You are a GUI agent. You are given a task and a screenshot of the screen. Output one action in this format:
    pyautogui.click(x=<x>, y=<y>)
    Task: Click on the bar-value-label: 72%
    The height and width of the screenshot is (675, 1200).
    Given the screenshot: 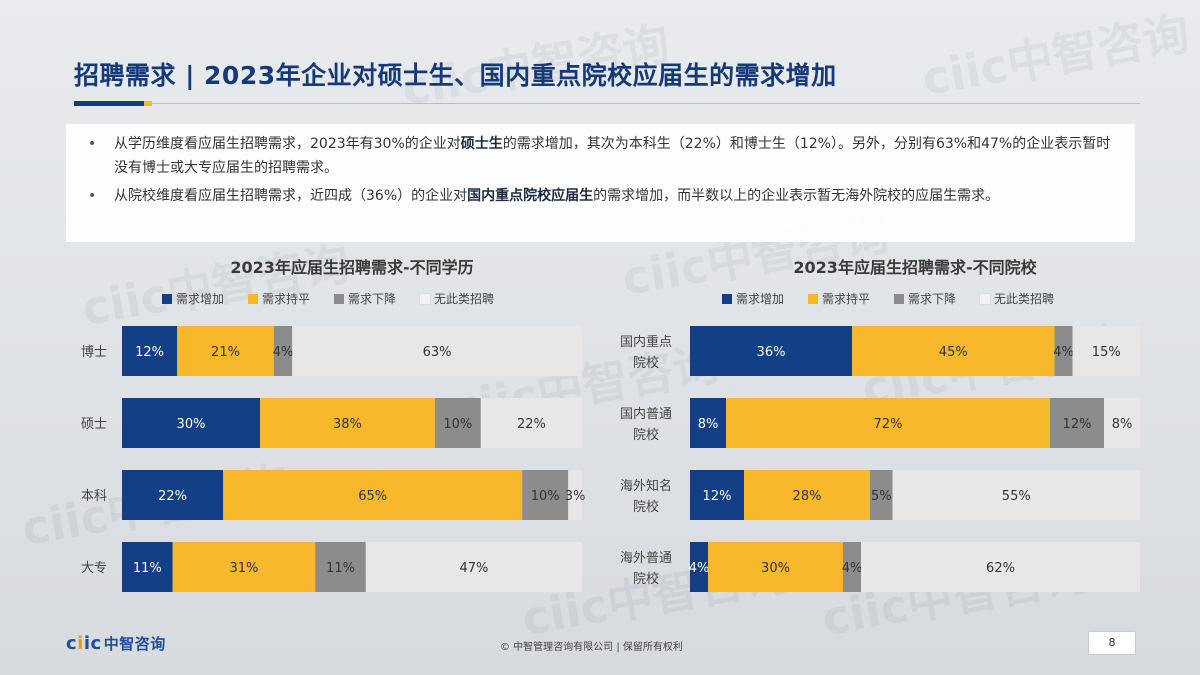 What is the action you would take?
    pyautogui.click(x=888, y=424)
    